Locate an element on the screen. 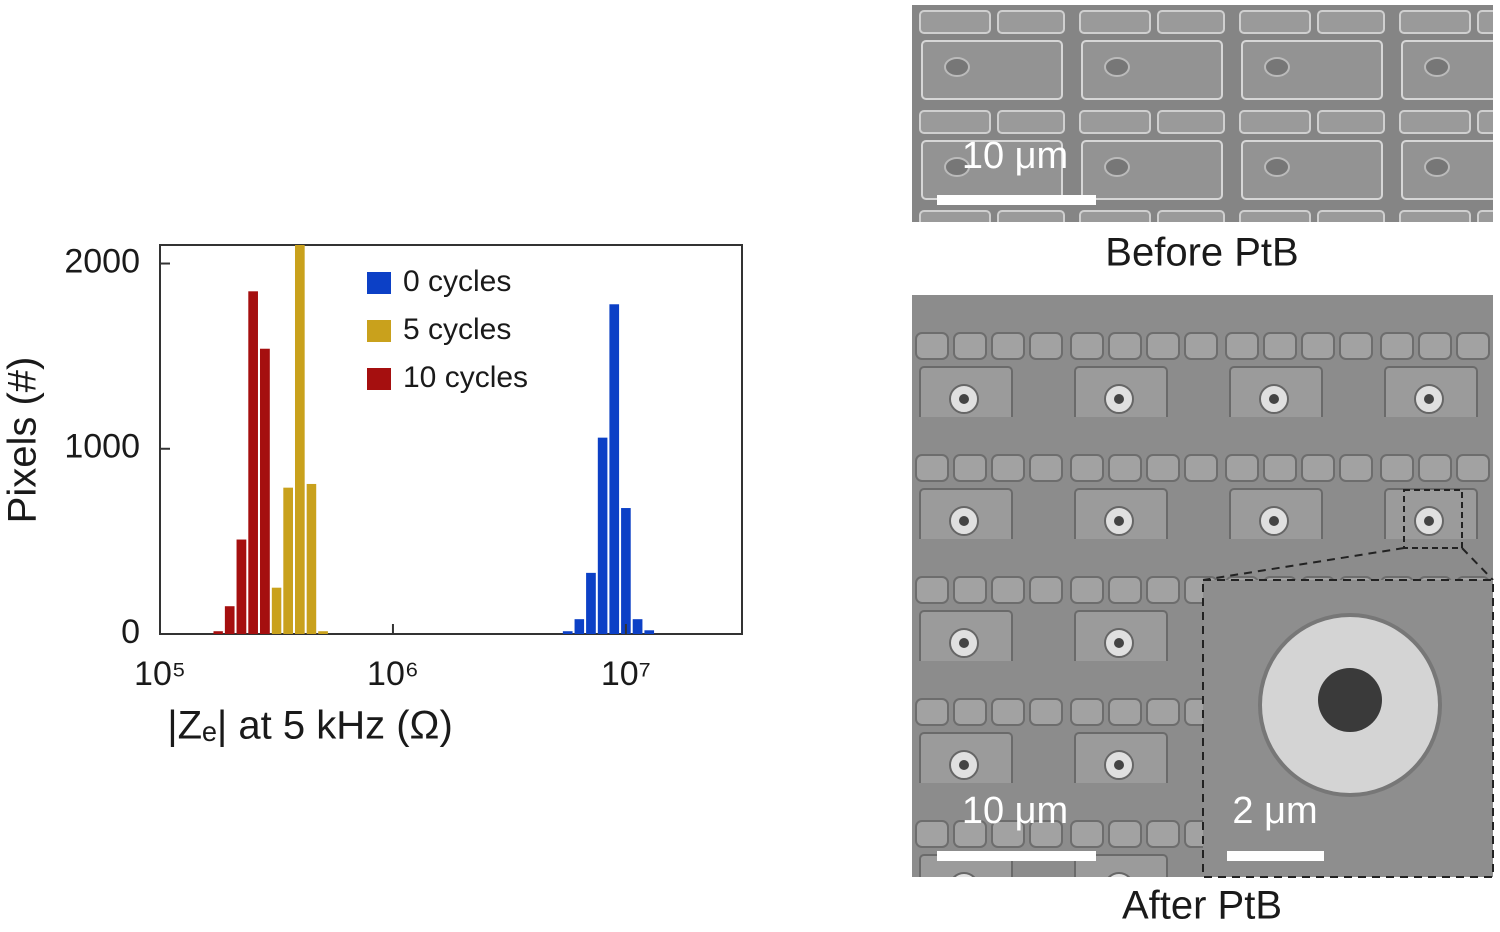 This screenshot has height=932, width=1500. x-tick-label: 10⁷ is located at coordinates (626, 674).